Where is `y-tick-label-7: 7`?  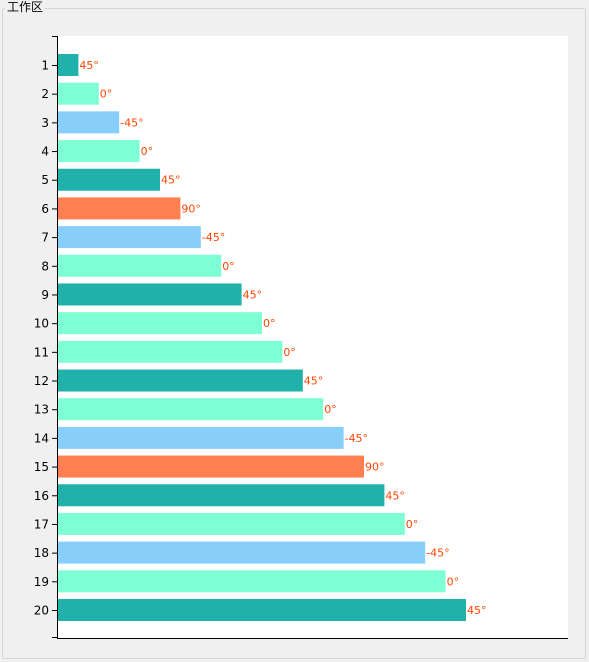
y-tick-label-7: 7 is located at coordinates (45, 238).